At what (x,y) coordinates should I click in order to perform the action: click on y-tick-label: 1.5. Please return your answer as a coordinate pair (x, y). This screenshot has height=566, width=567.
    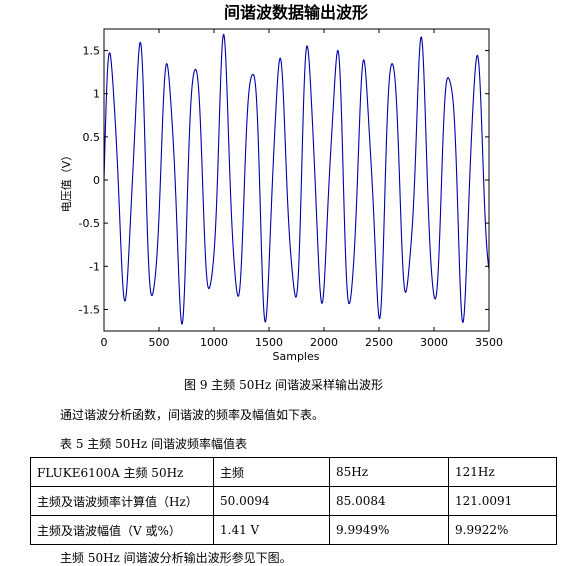
    Looking at the image, I should click on (92, 51).